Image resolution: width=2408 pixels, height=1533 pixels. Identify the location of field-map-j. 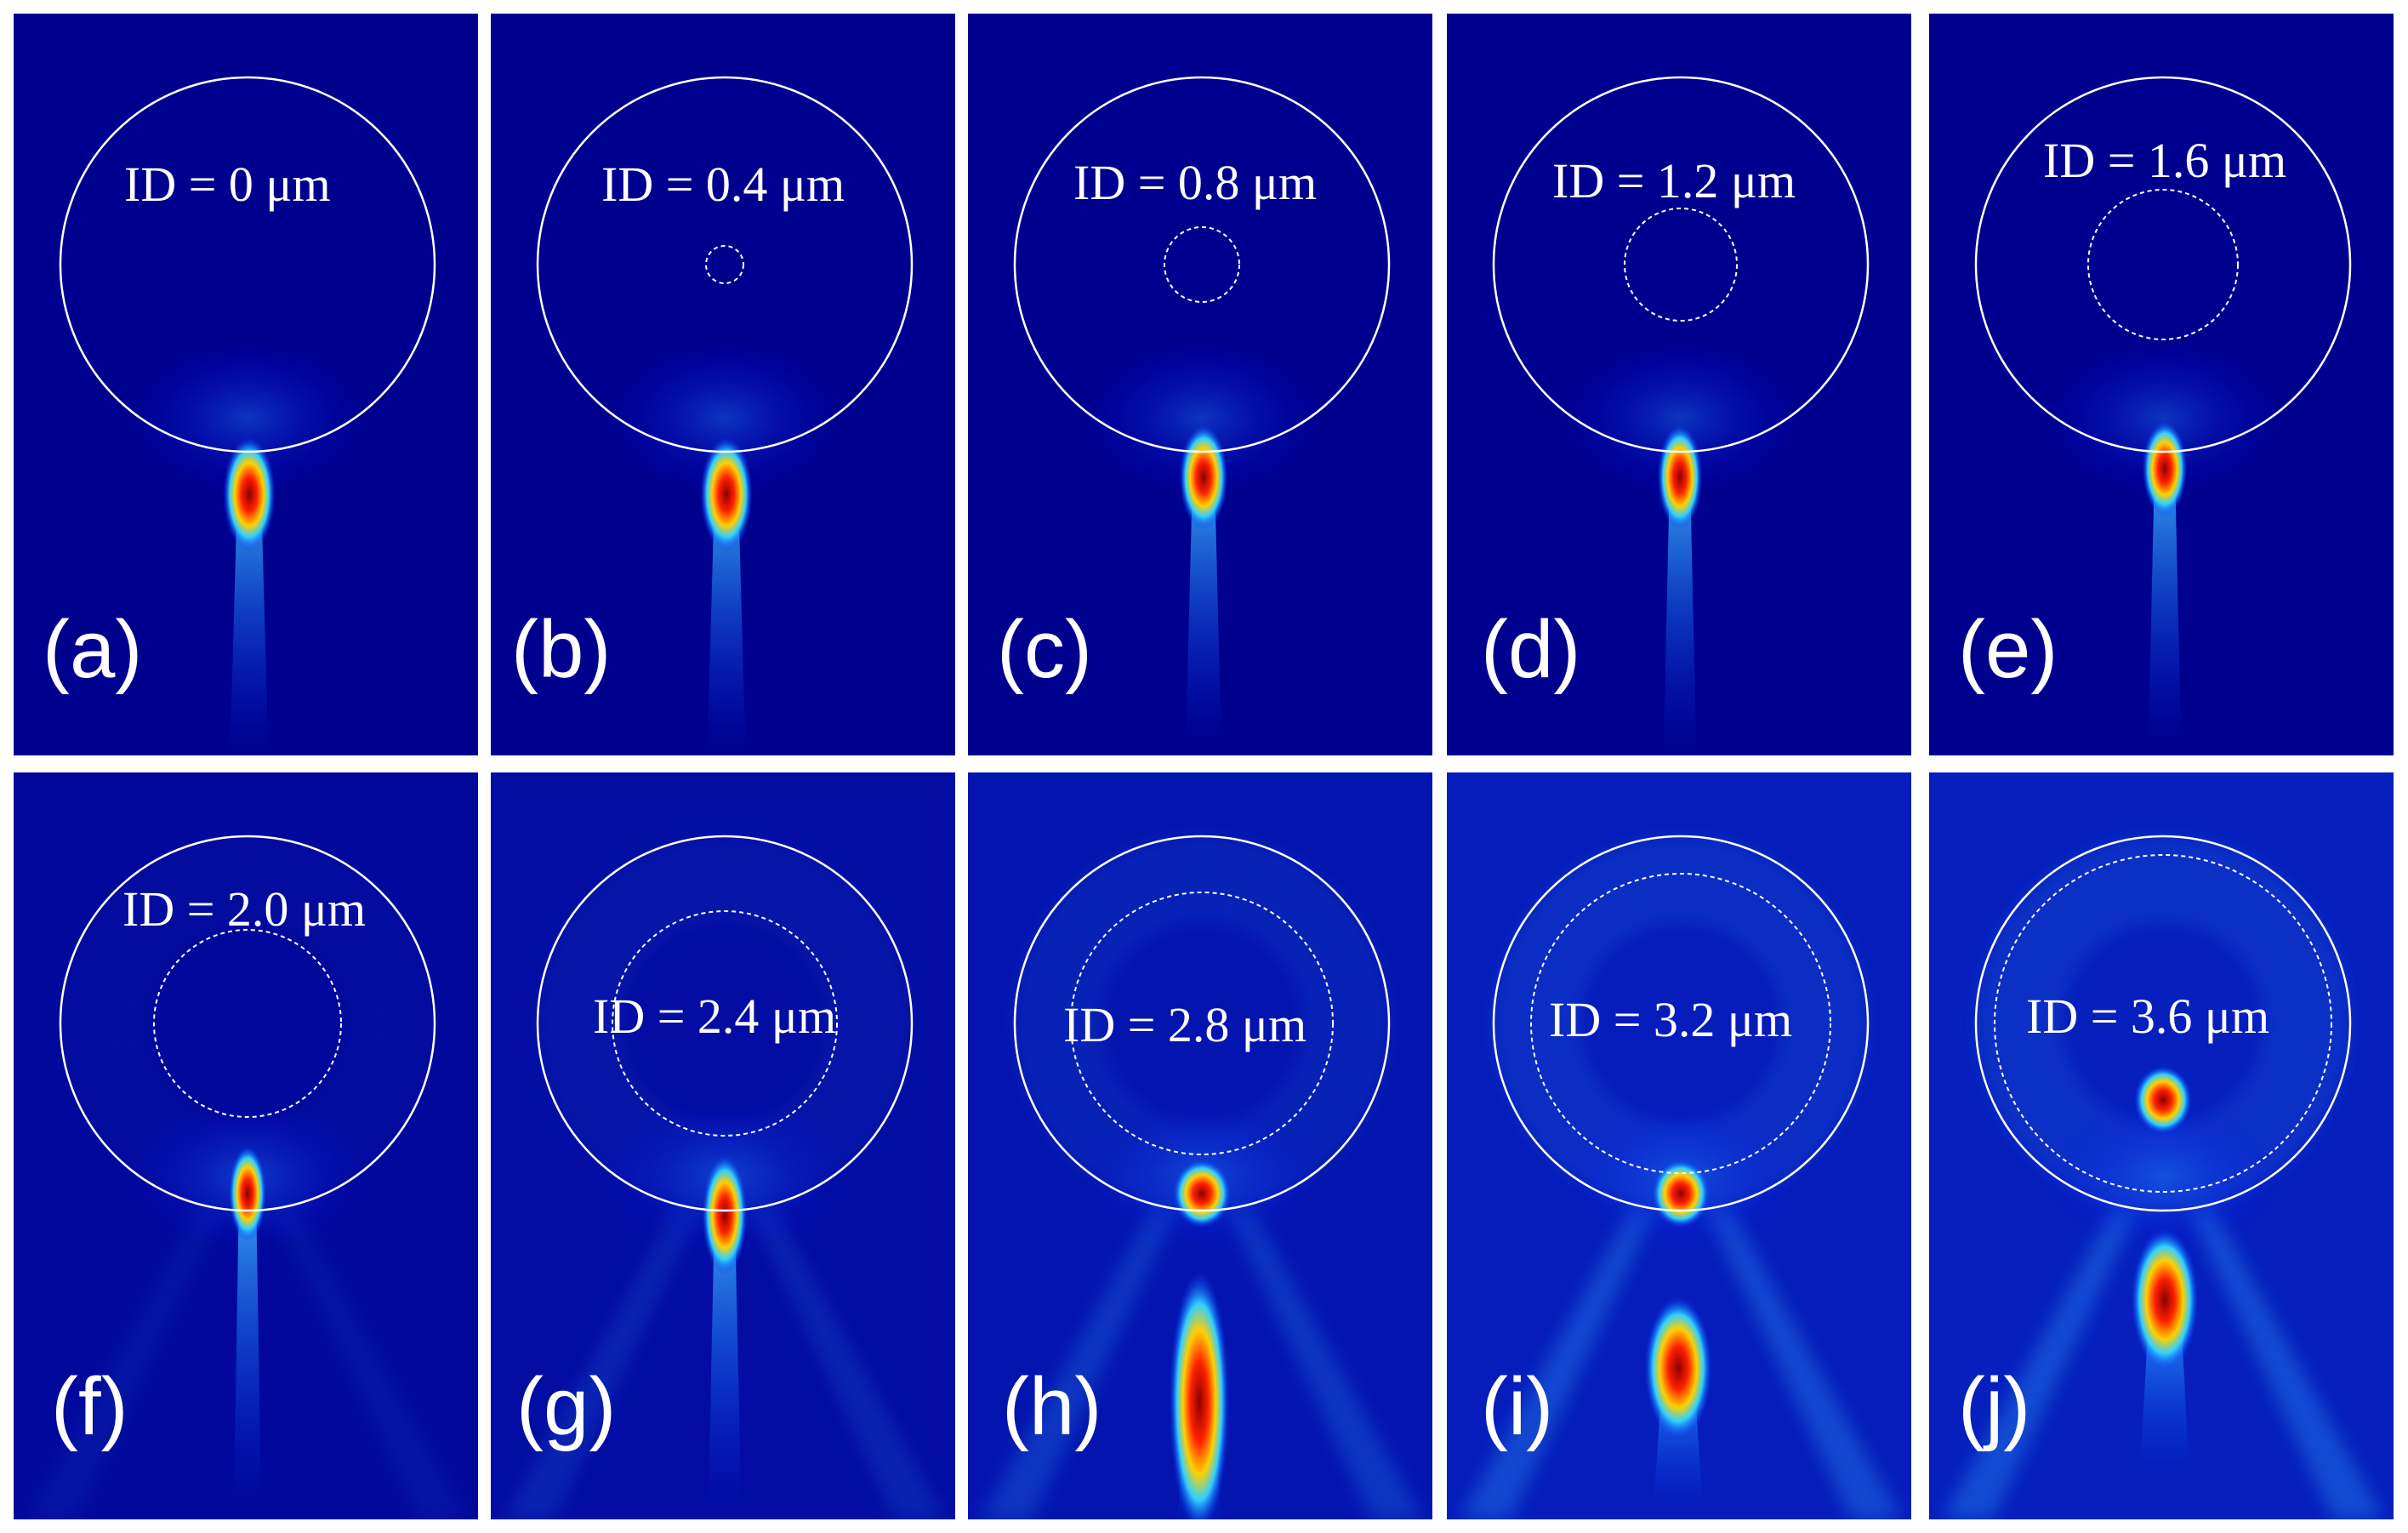
(2161, 1146).